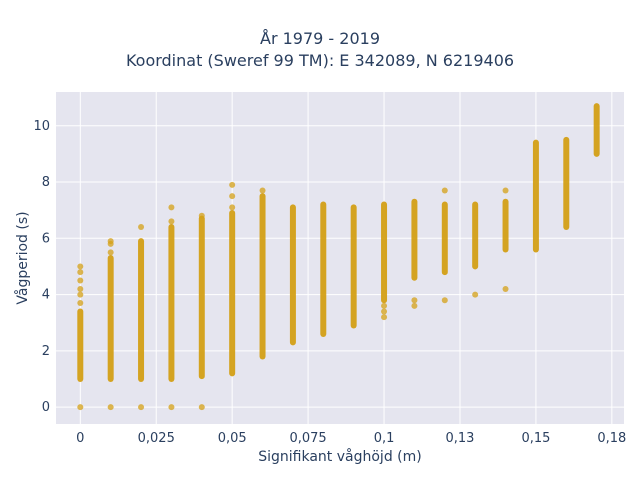 Image resolution: width=640 pixels, height=480 pixels. Describe the element at coordinates (46, 182) in the screenshot. I see `y-tick-label: 8` at that location.